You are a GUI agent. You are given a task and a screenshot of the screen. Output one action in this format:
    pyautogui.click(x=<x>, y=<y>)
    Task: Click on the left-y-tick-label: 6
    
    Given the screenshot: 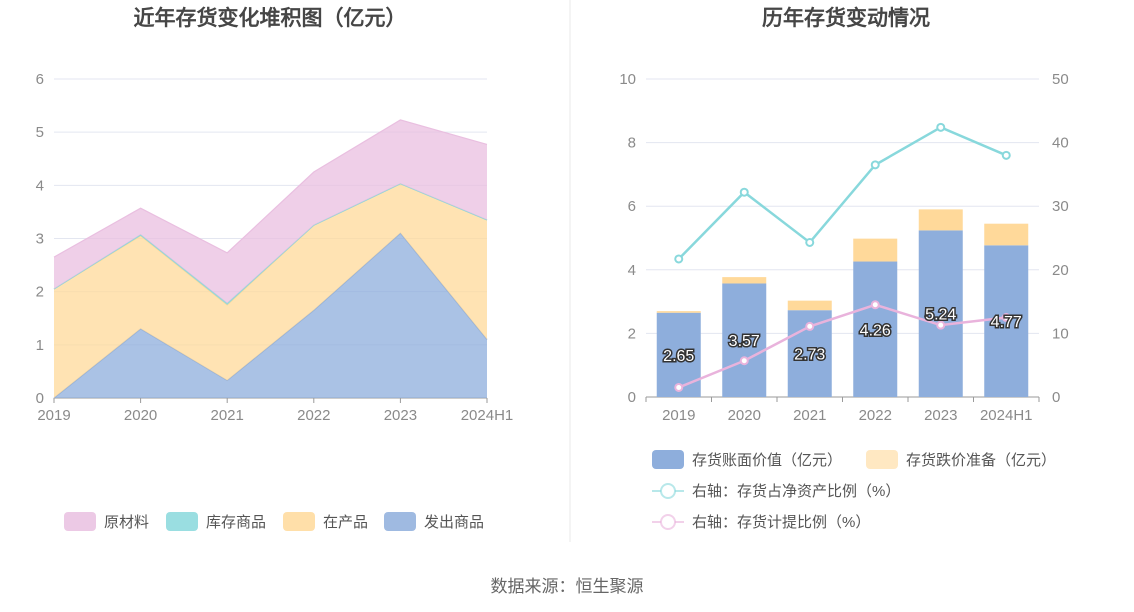 What is the action you would take?
    pyautogui.click(x=40, y=79)
    